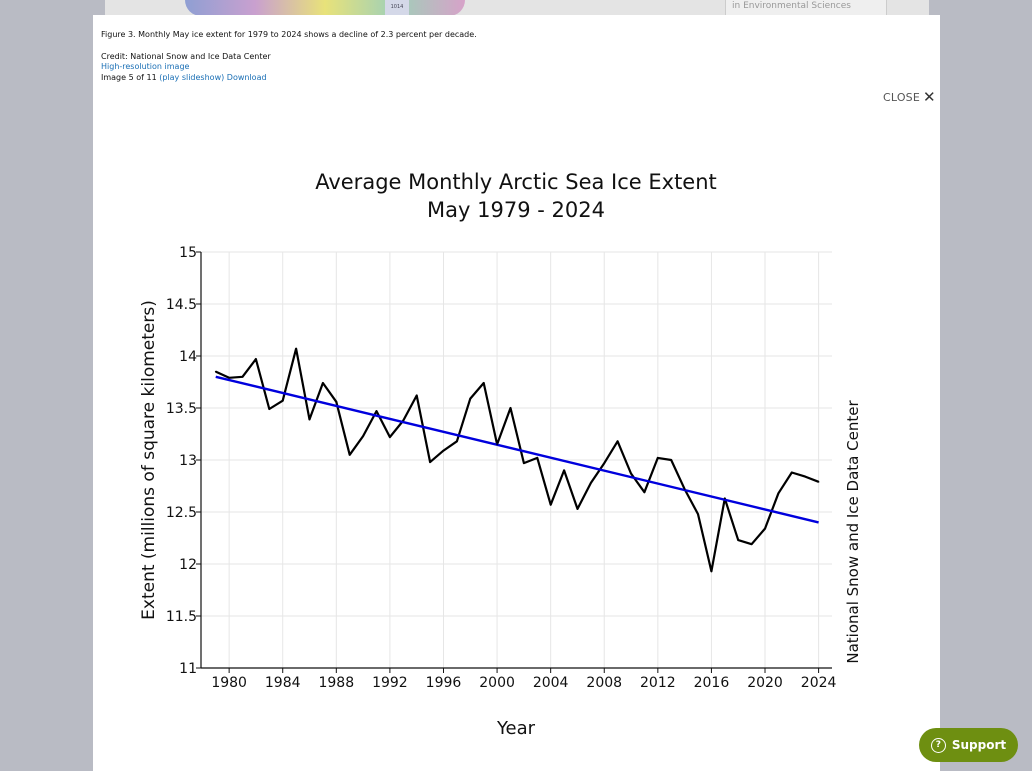 The image size is (1032, 771). I want to click on x-tick-label: 2000, so click(497, 683).